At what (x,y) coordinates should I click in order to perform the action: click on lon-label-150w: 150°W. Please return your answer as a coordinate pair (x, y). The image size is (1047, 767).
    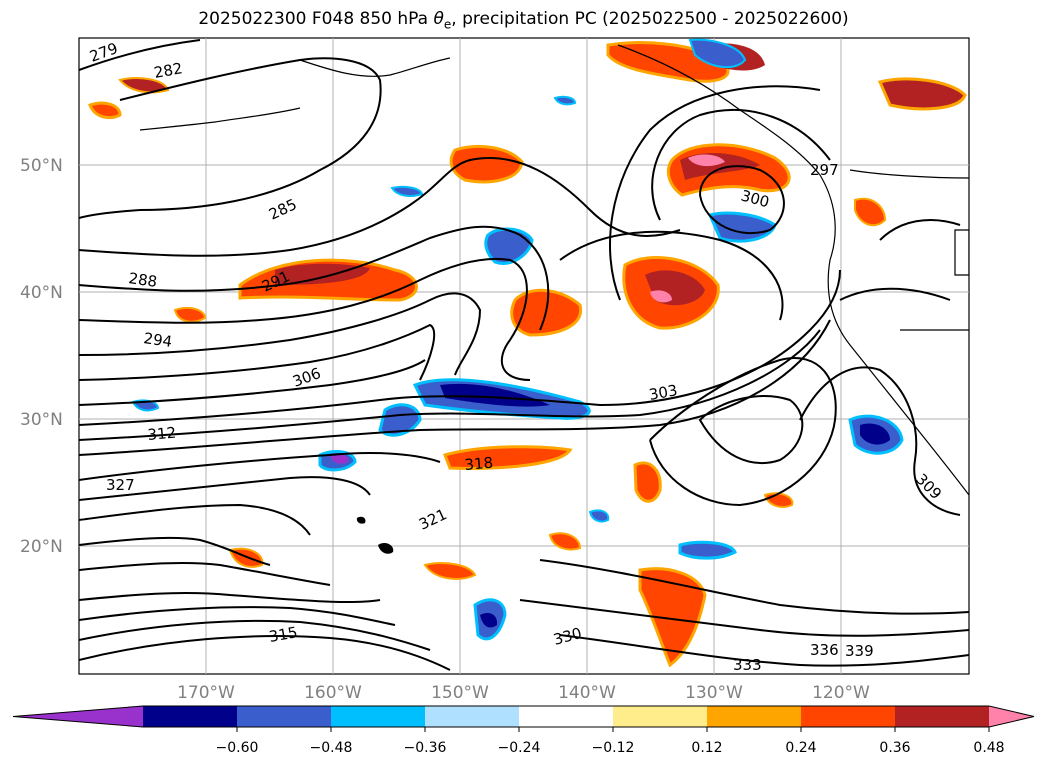
    Looking at the image, I should click on (460, 693).